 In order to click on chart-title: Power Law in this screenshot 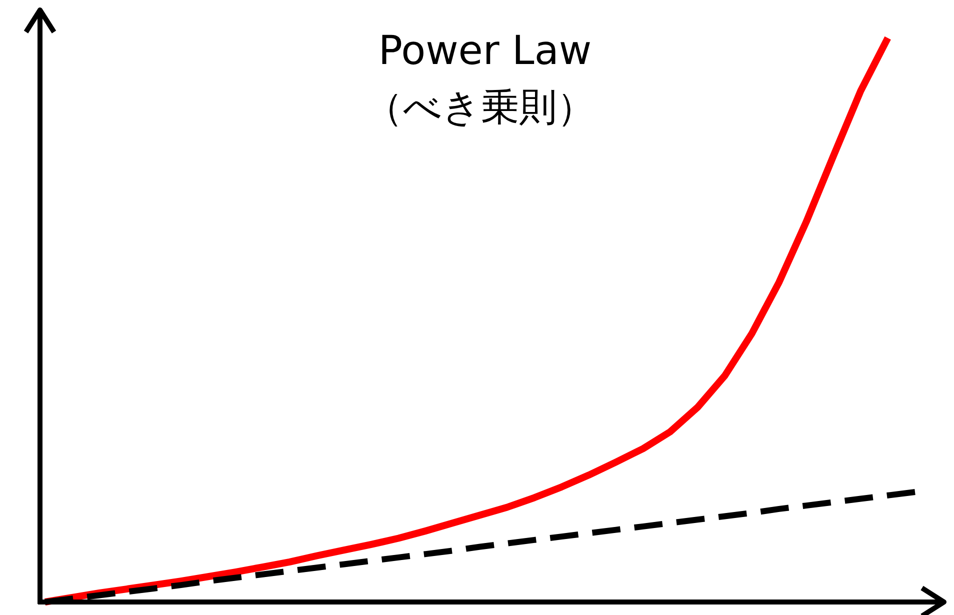, I will do `click(485, 51)`.